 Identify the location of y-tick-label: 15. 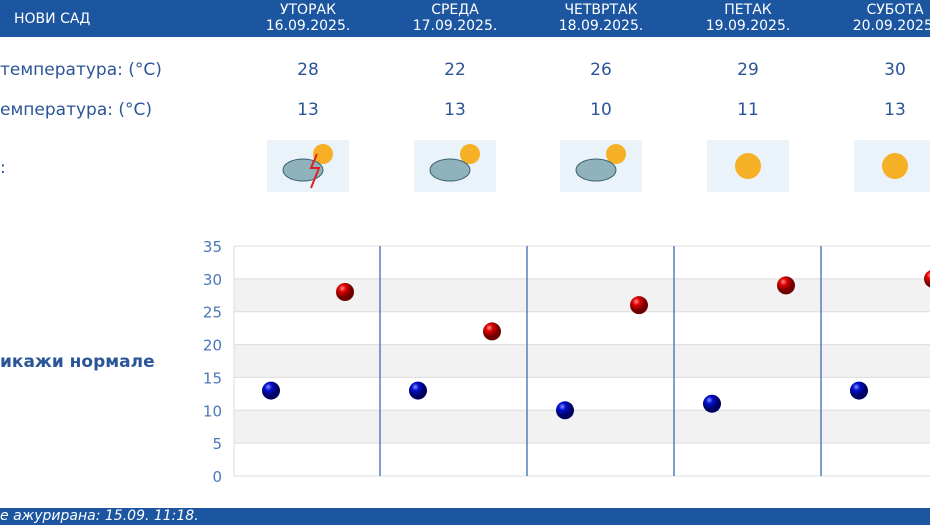
(212, 378).